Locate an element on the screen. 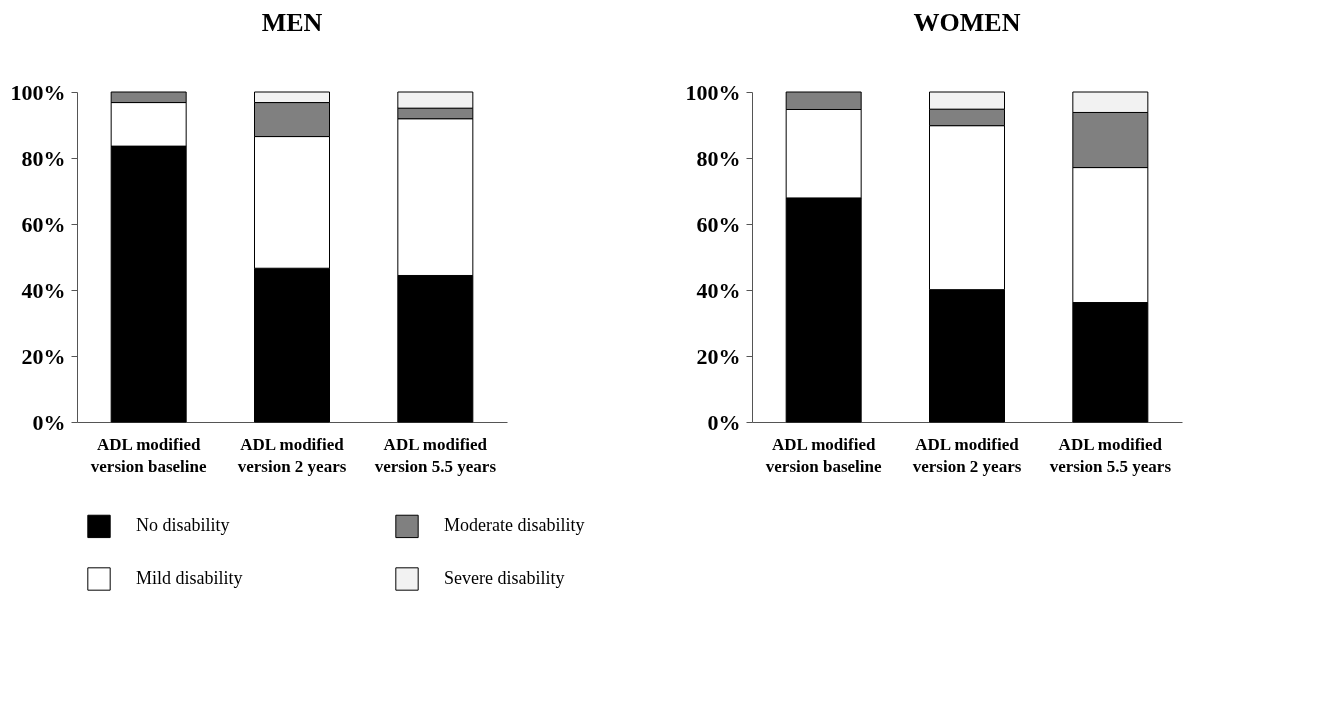  legend-label: Moderate disability is located at coordinates (514, 525).